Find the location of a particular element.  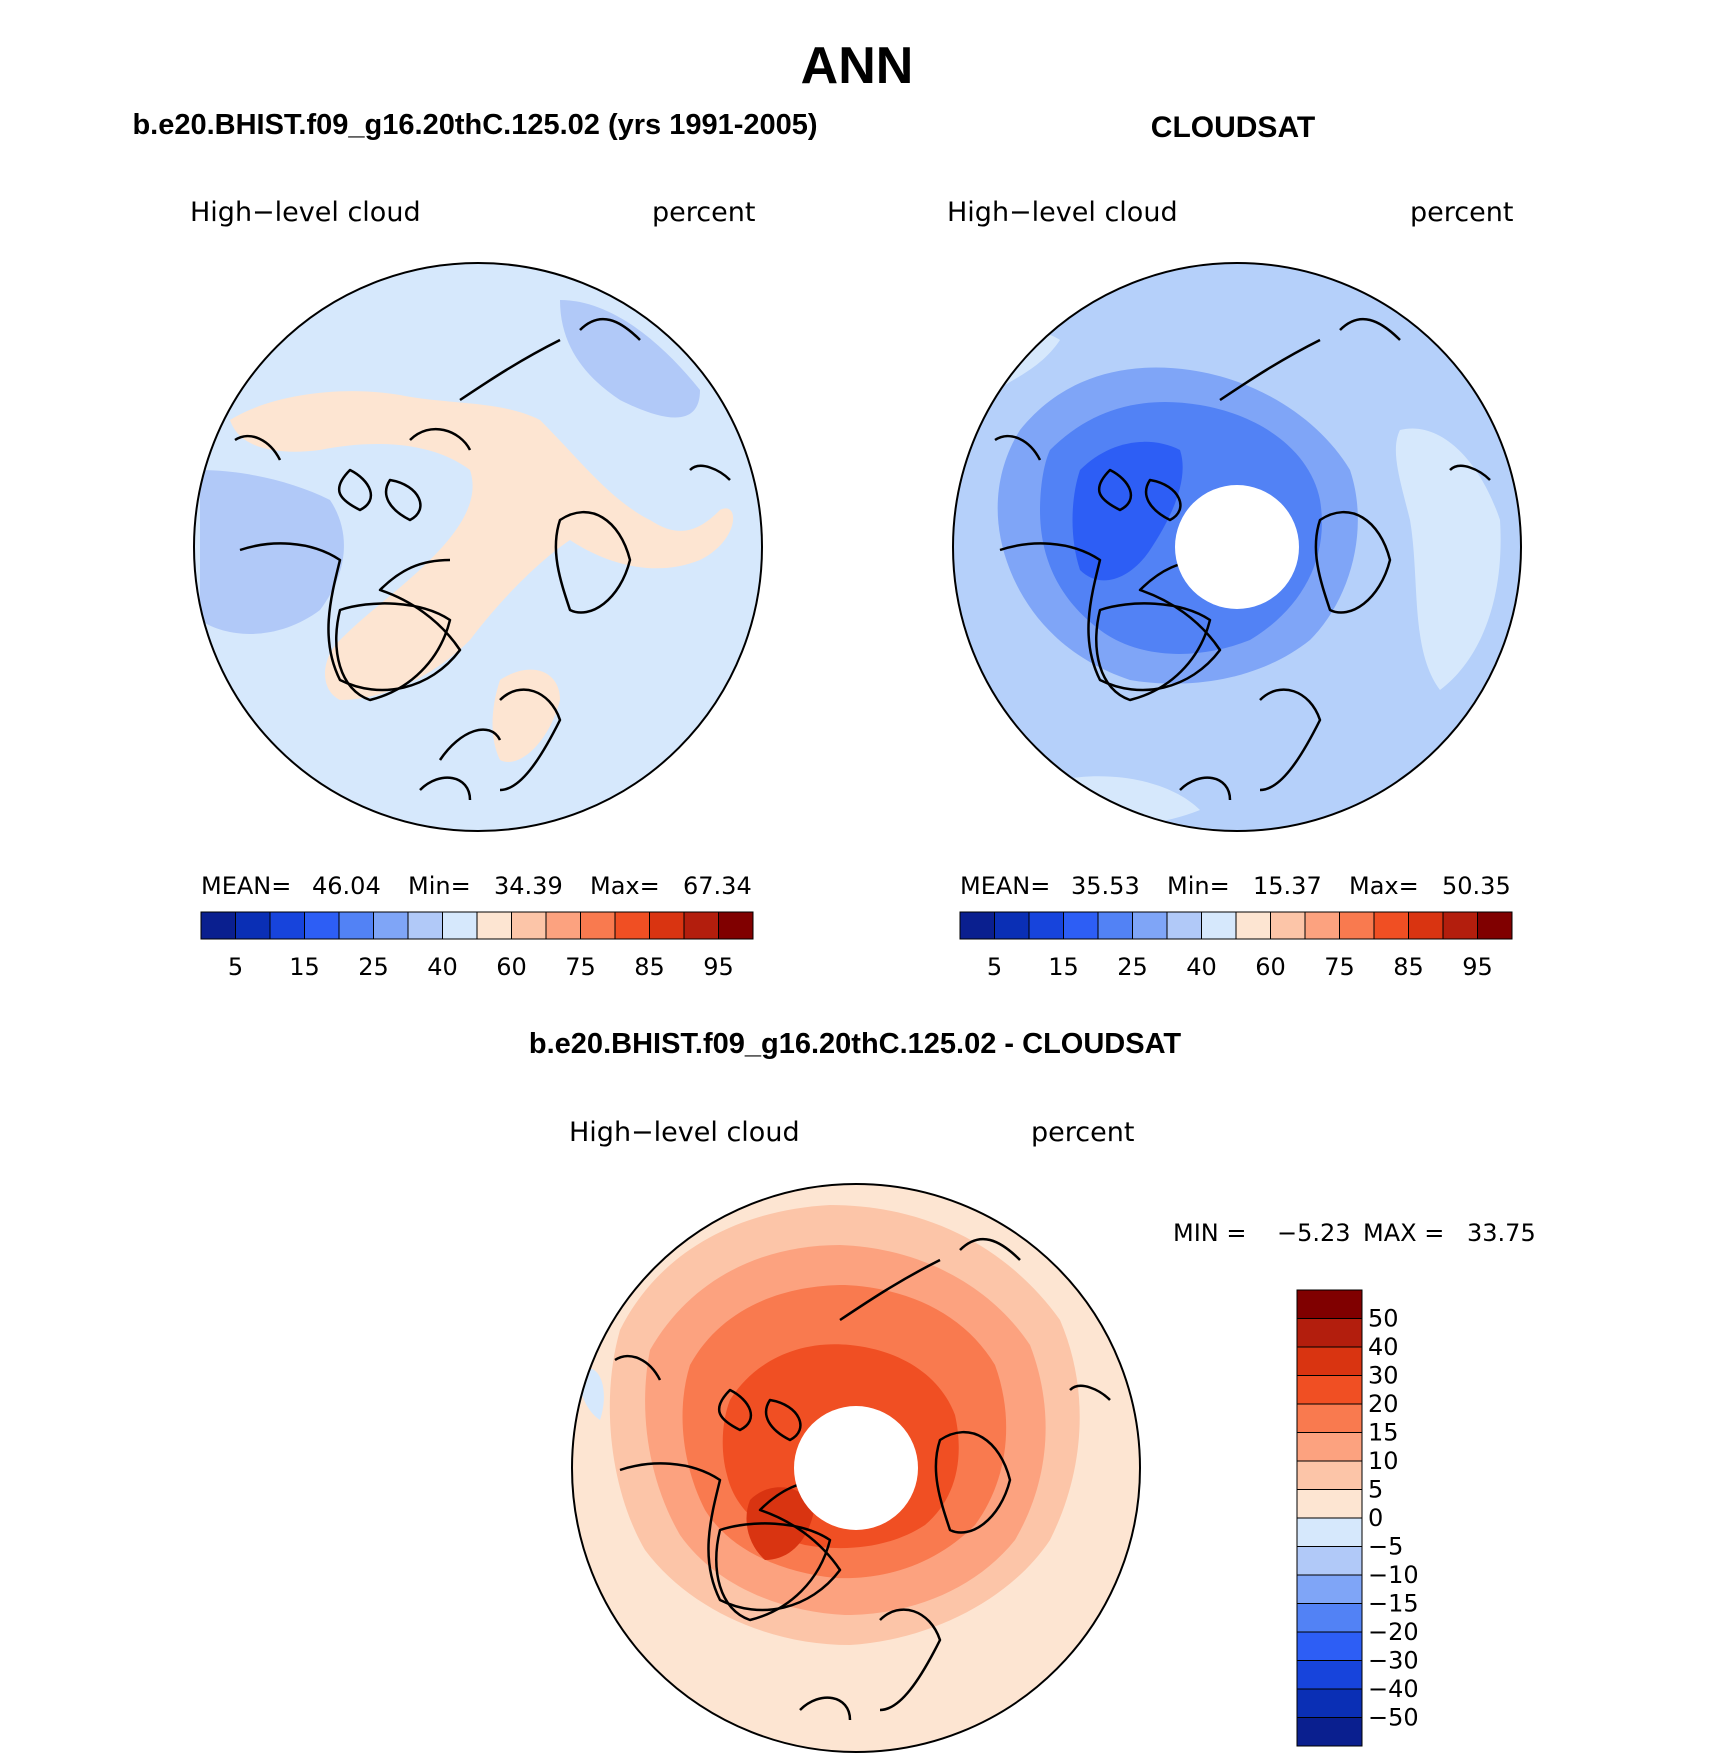

diff-min-value: −5.23 is located at coordinates (1314, 1233).